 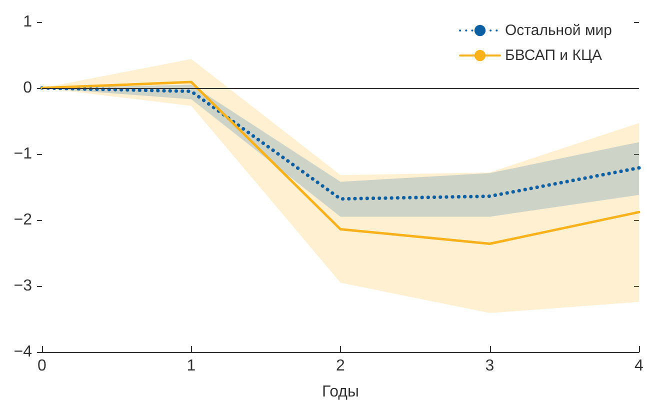 I want to click on y-tick-label: −4, so click(x=23, y=352).